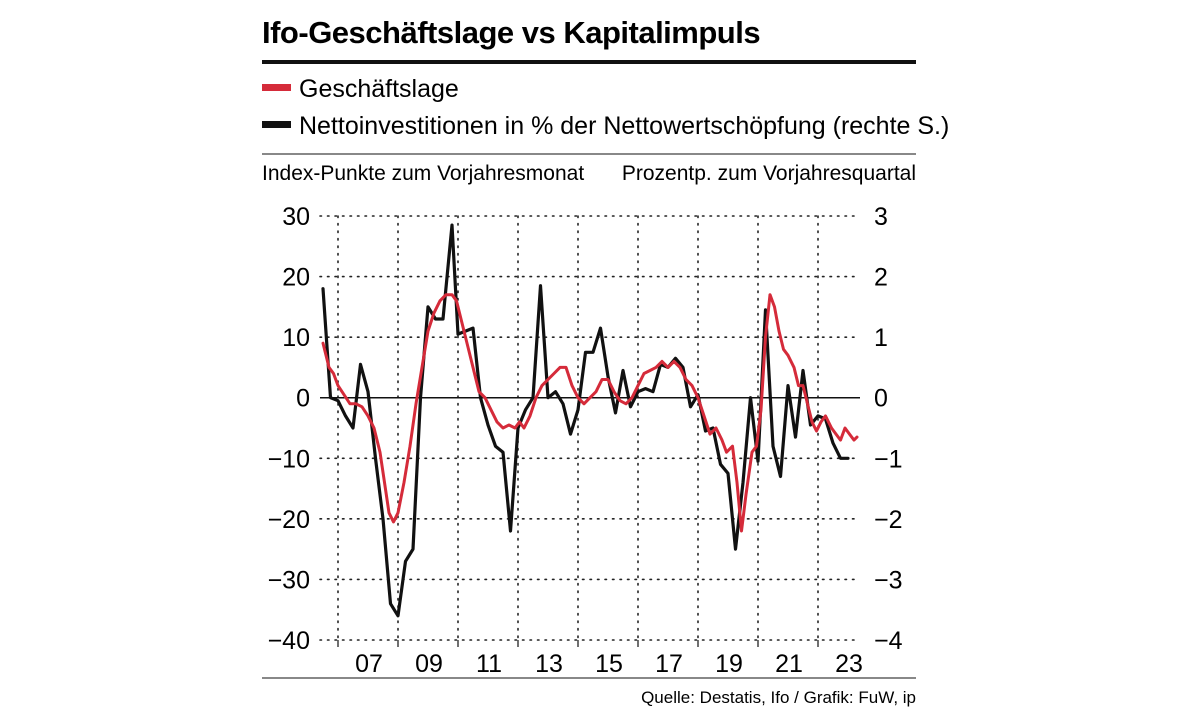 The image size is (1179, 713). What do you see at coordinates (276, 87) in the screenshot?
I see `legend-swatch-geschaeftslage` at bounding box center [276, 87].